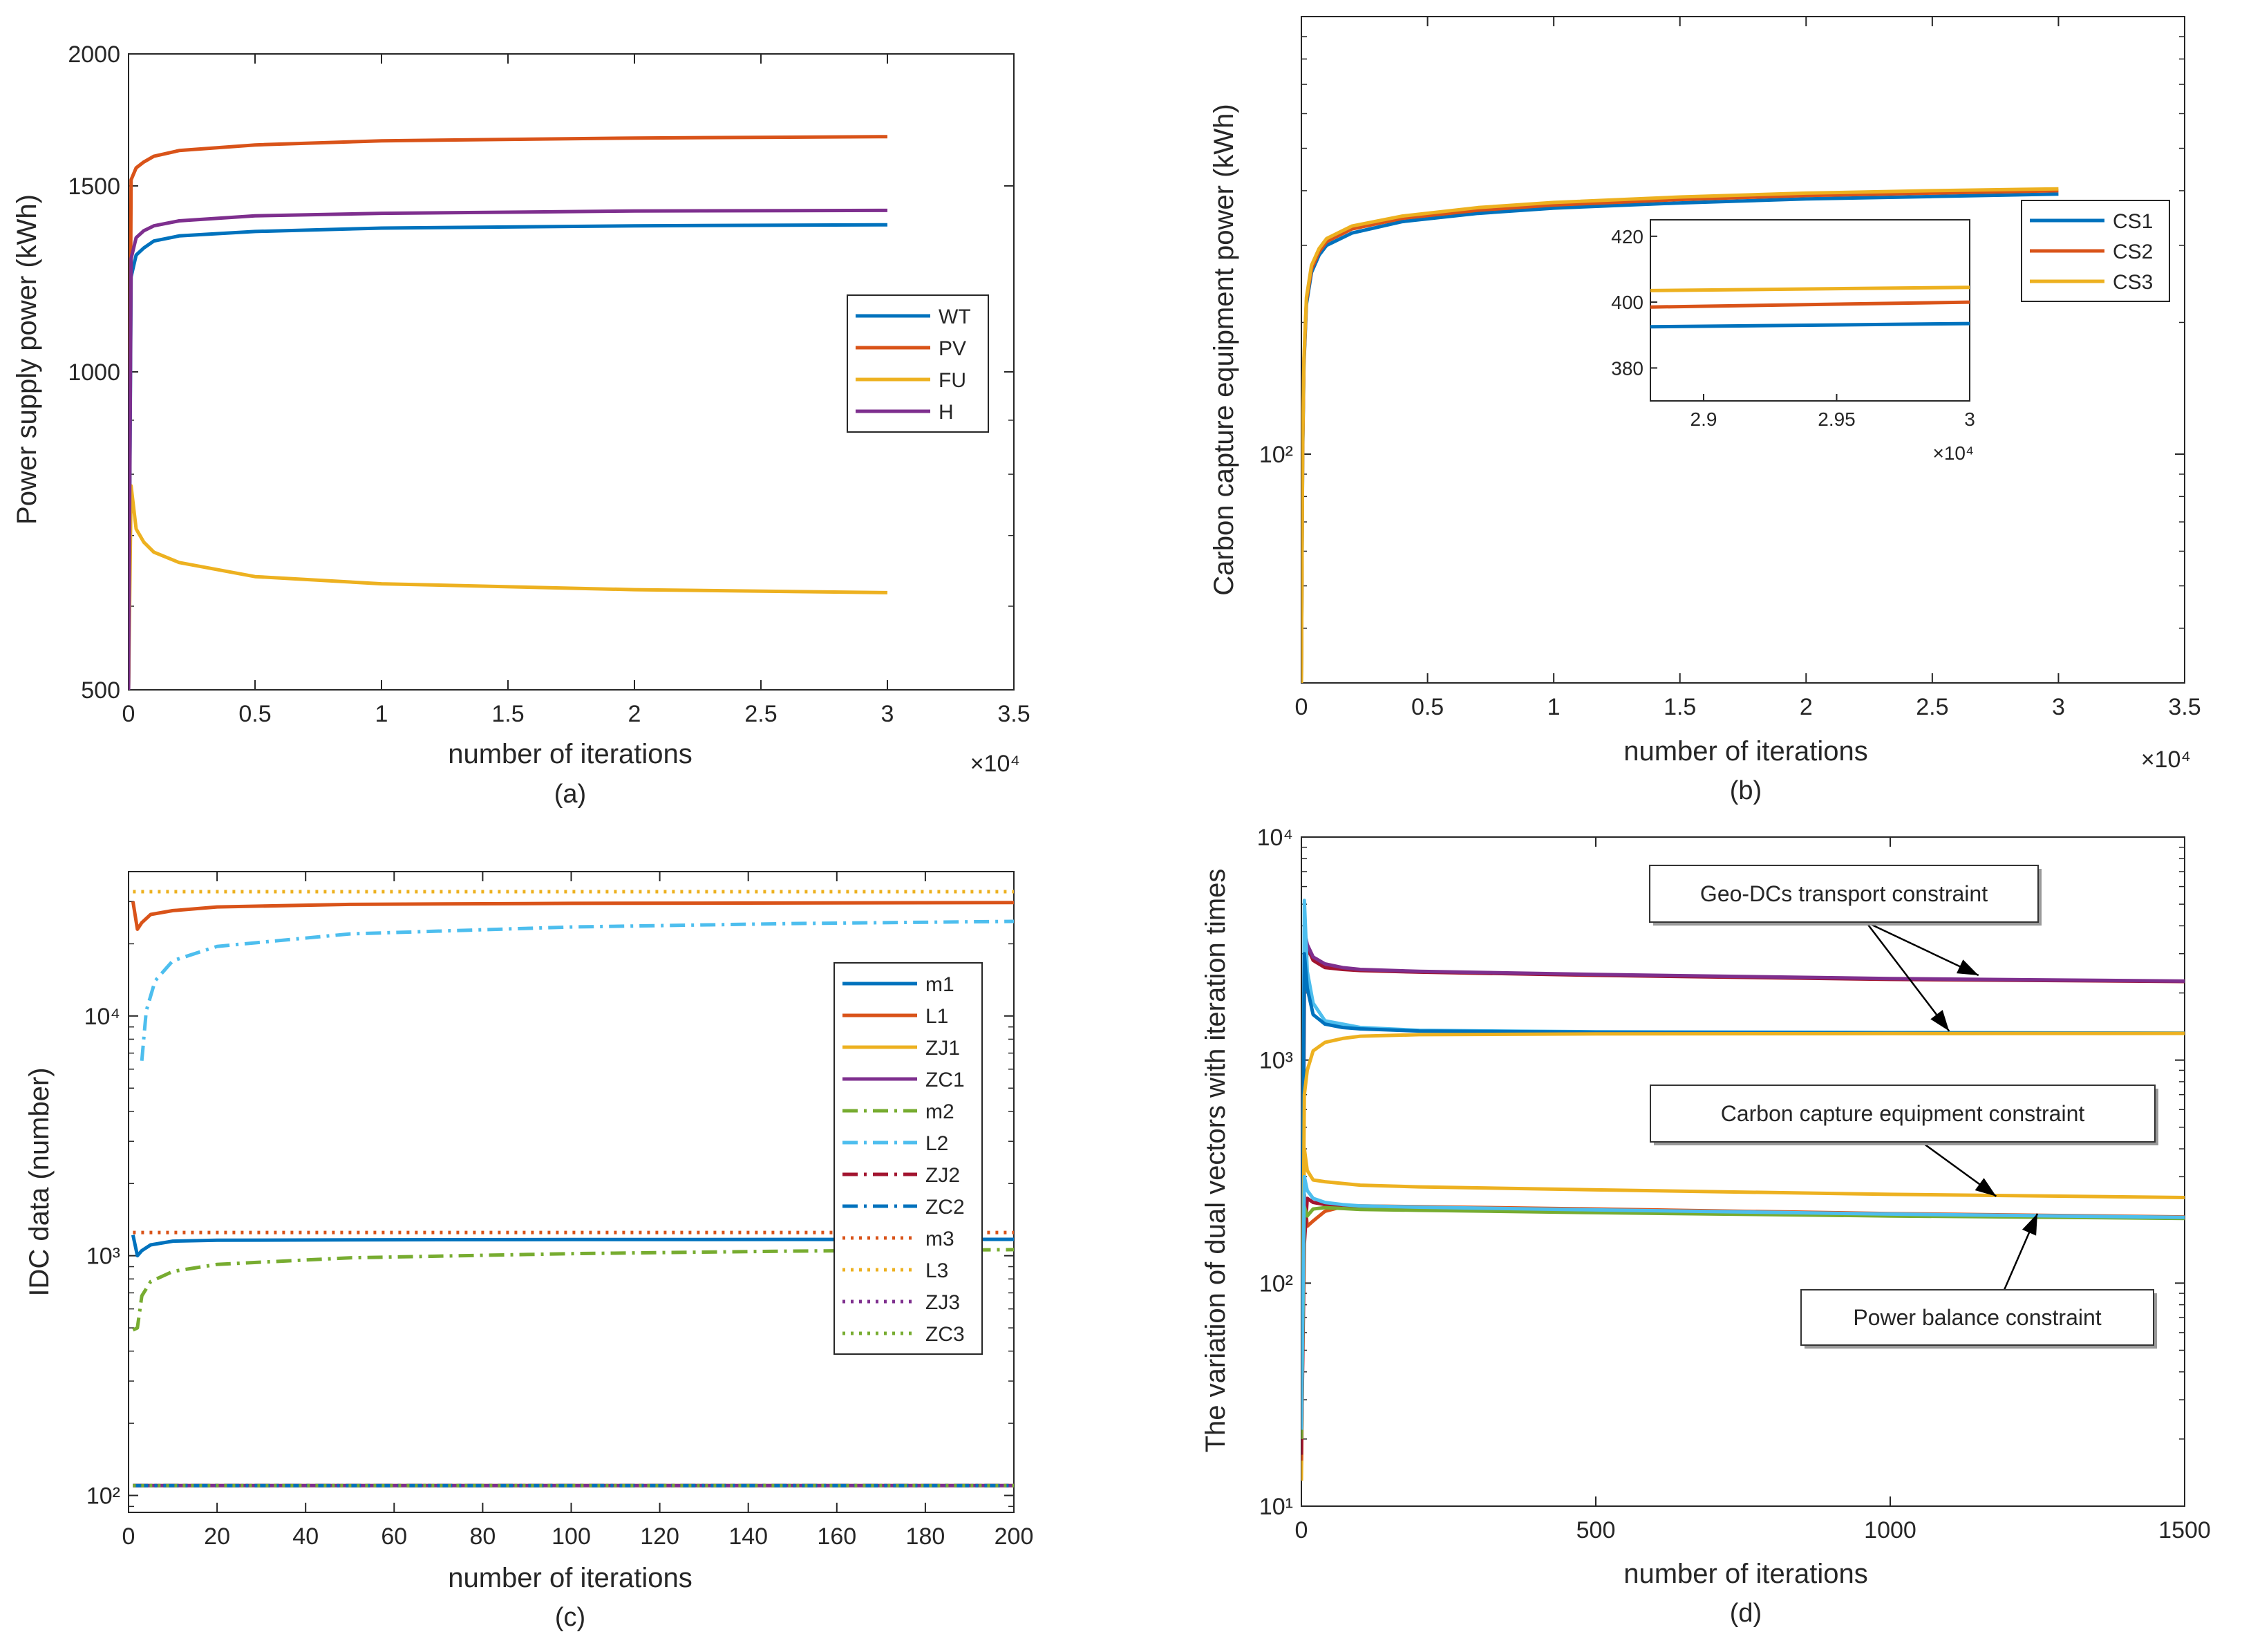  I want to click on legend-label-wt: WT, so click(955, 317).